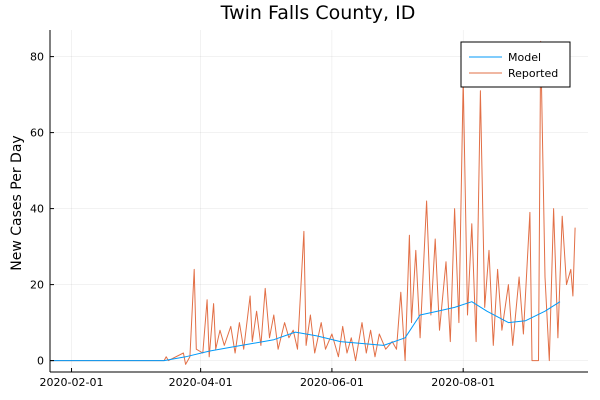  What do you see at coordinates (72, 382) in the screenshot?
I see `x-tick-label: 2020-02-01` at bounding box center [72, 382].